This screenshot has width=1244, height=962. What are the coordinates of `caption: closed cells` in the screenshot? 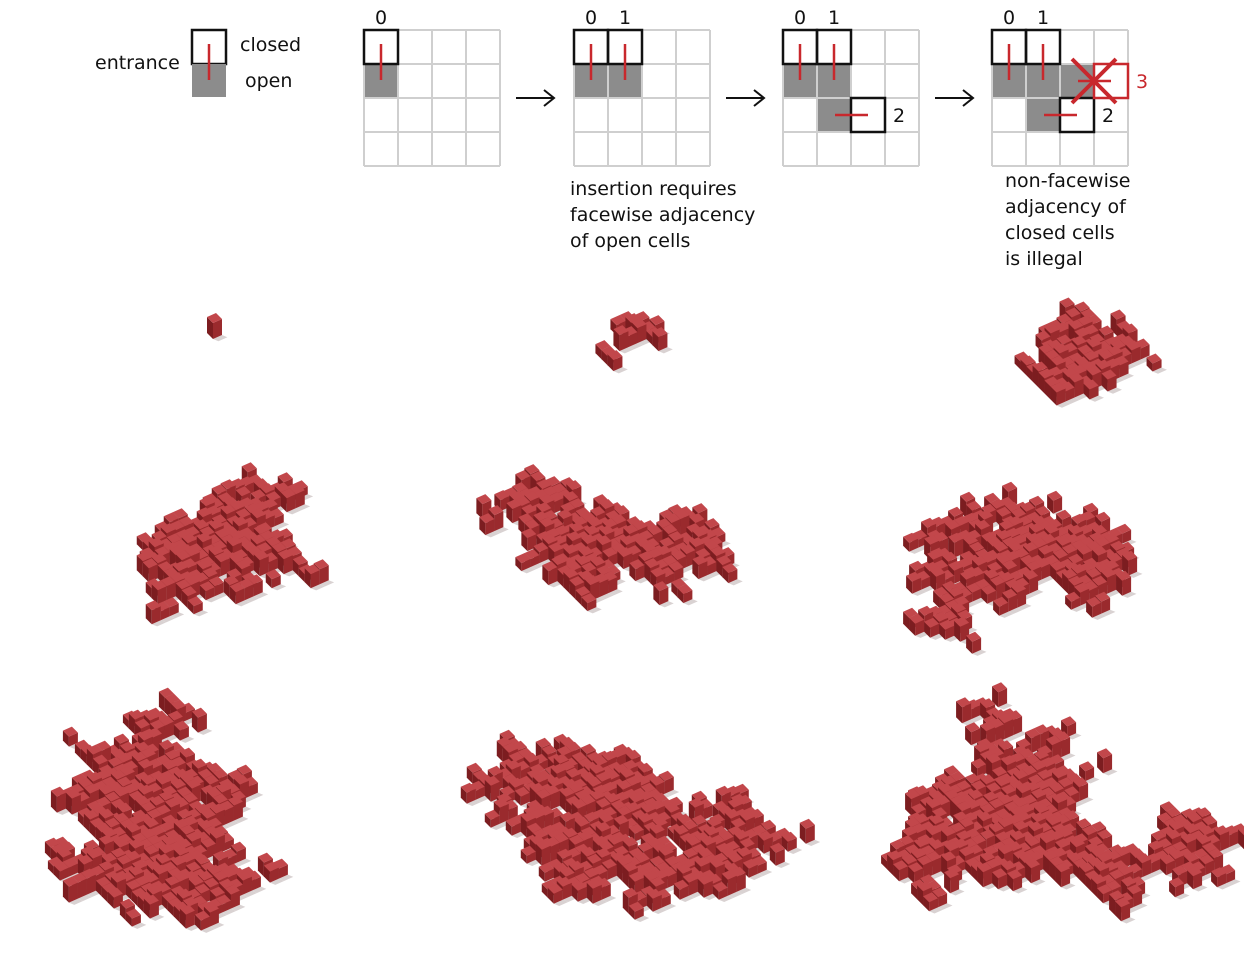 It's located at (1060, 233).